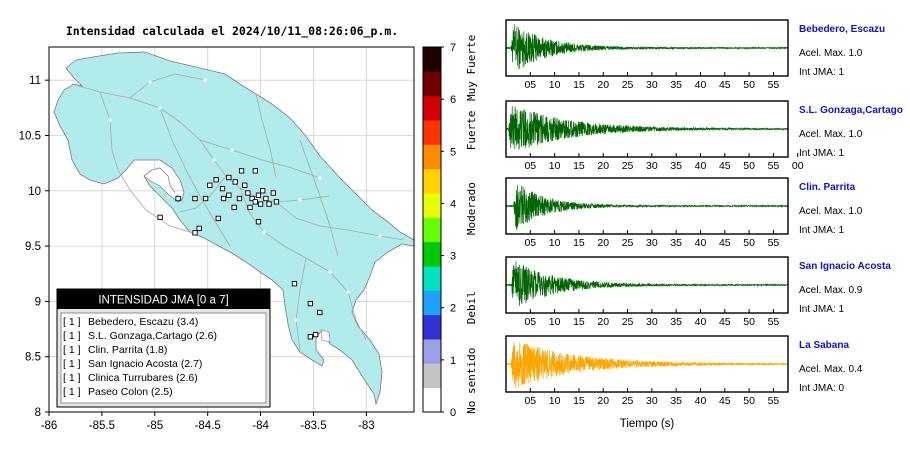  What do you see at coordinates (453, 204) in the screenshot?
I see `colorbar-tick-label: 4` at bounding box center [453, 204].